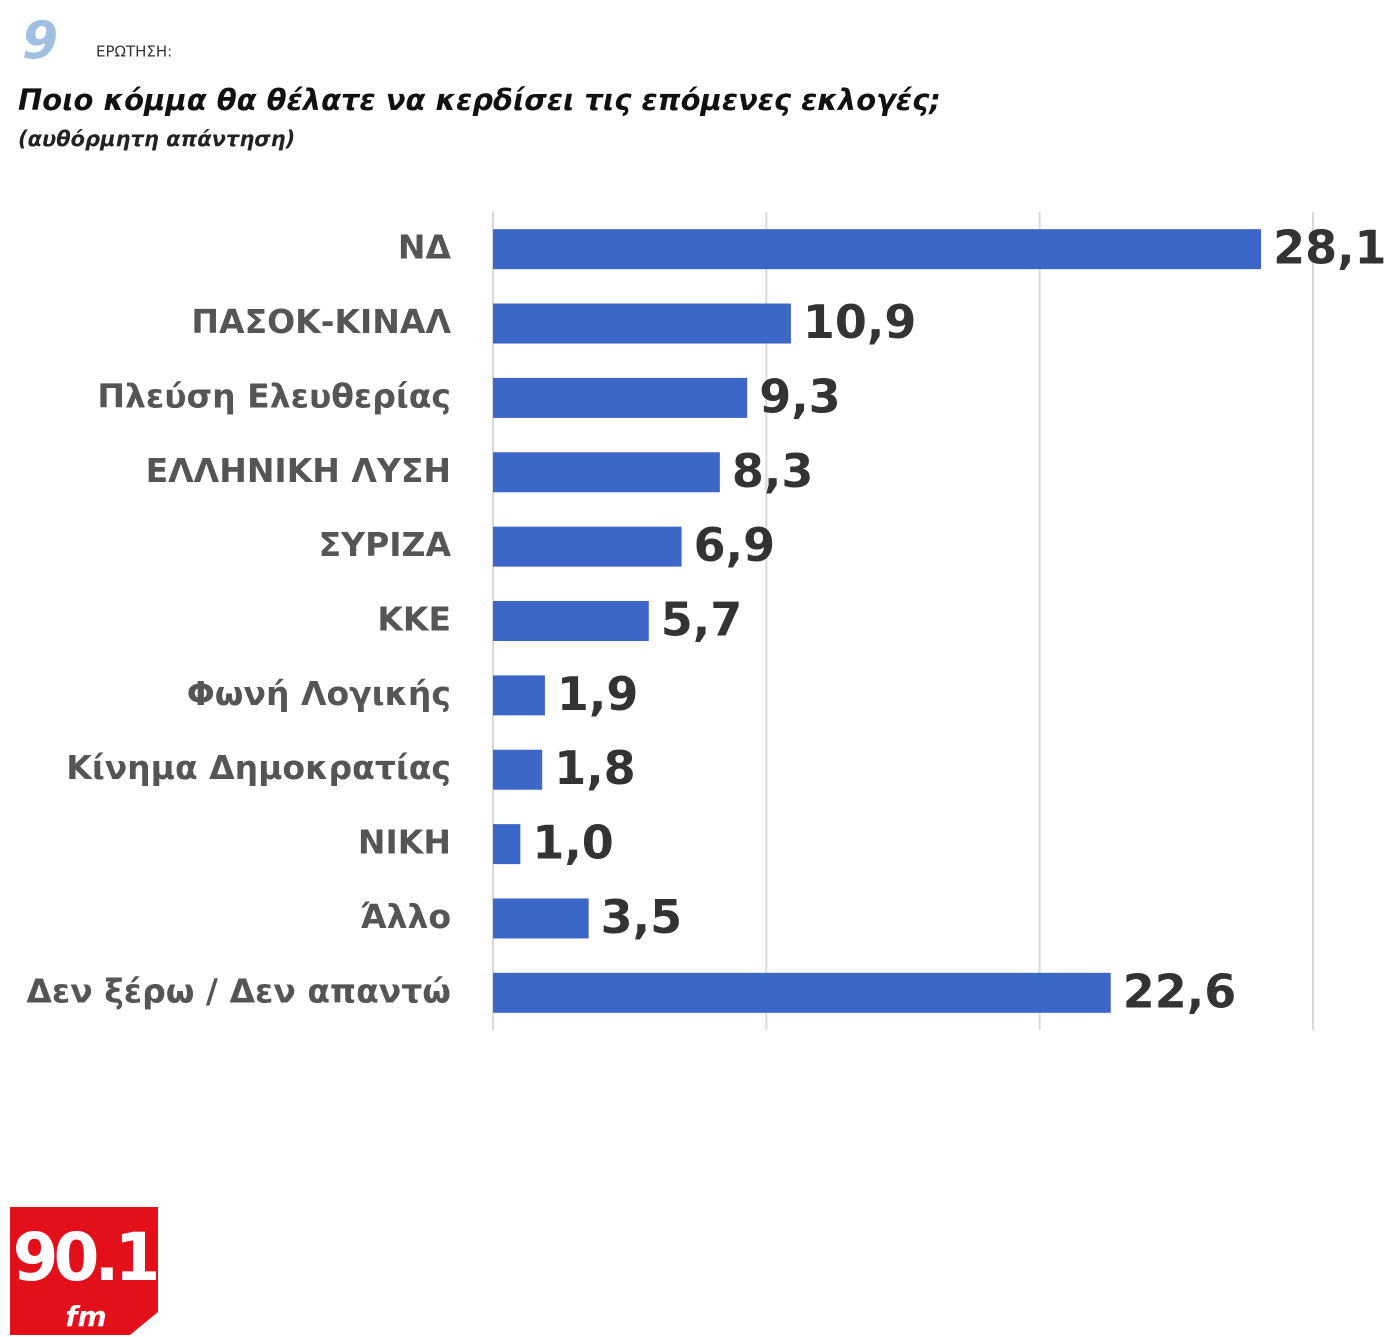 The image size is (1390, 1337). What do you see at coordinates (321, 321) in the screenshot?
I see `y-tick-label: ΠΑΣΟΚ-ΚΙΝΑΛ` at bounding box center [321, 321].